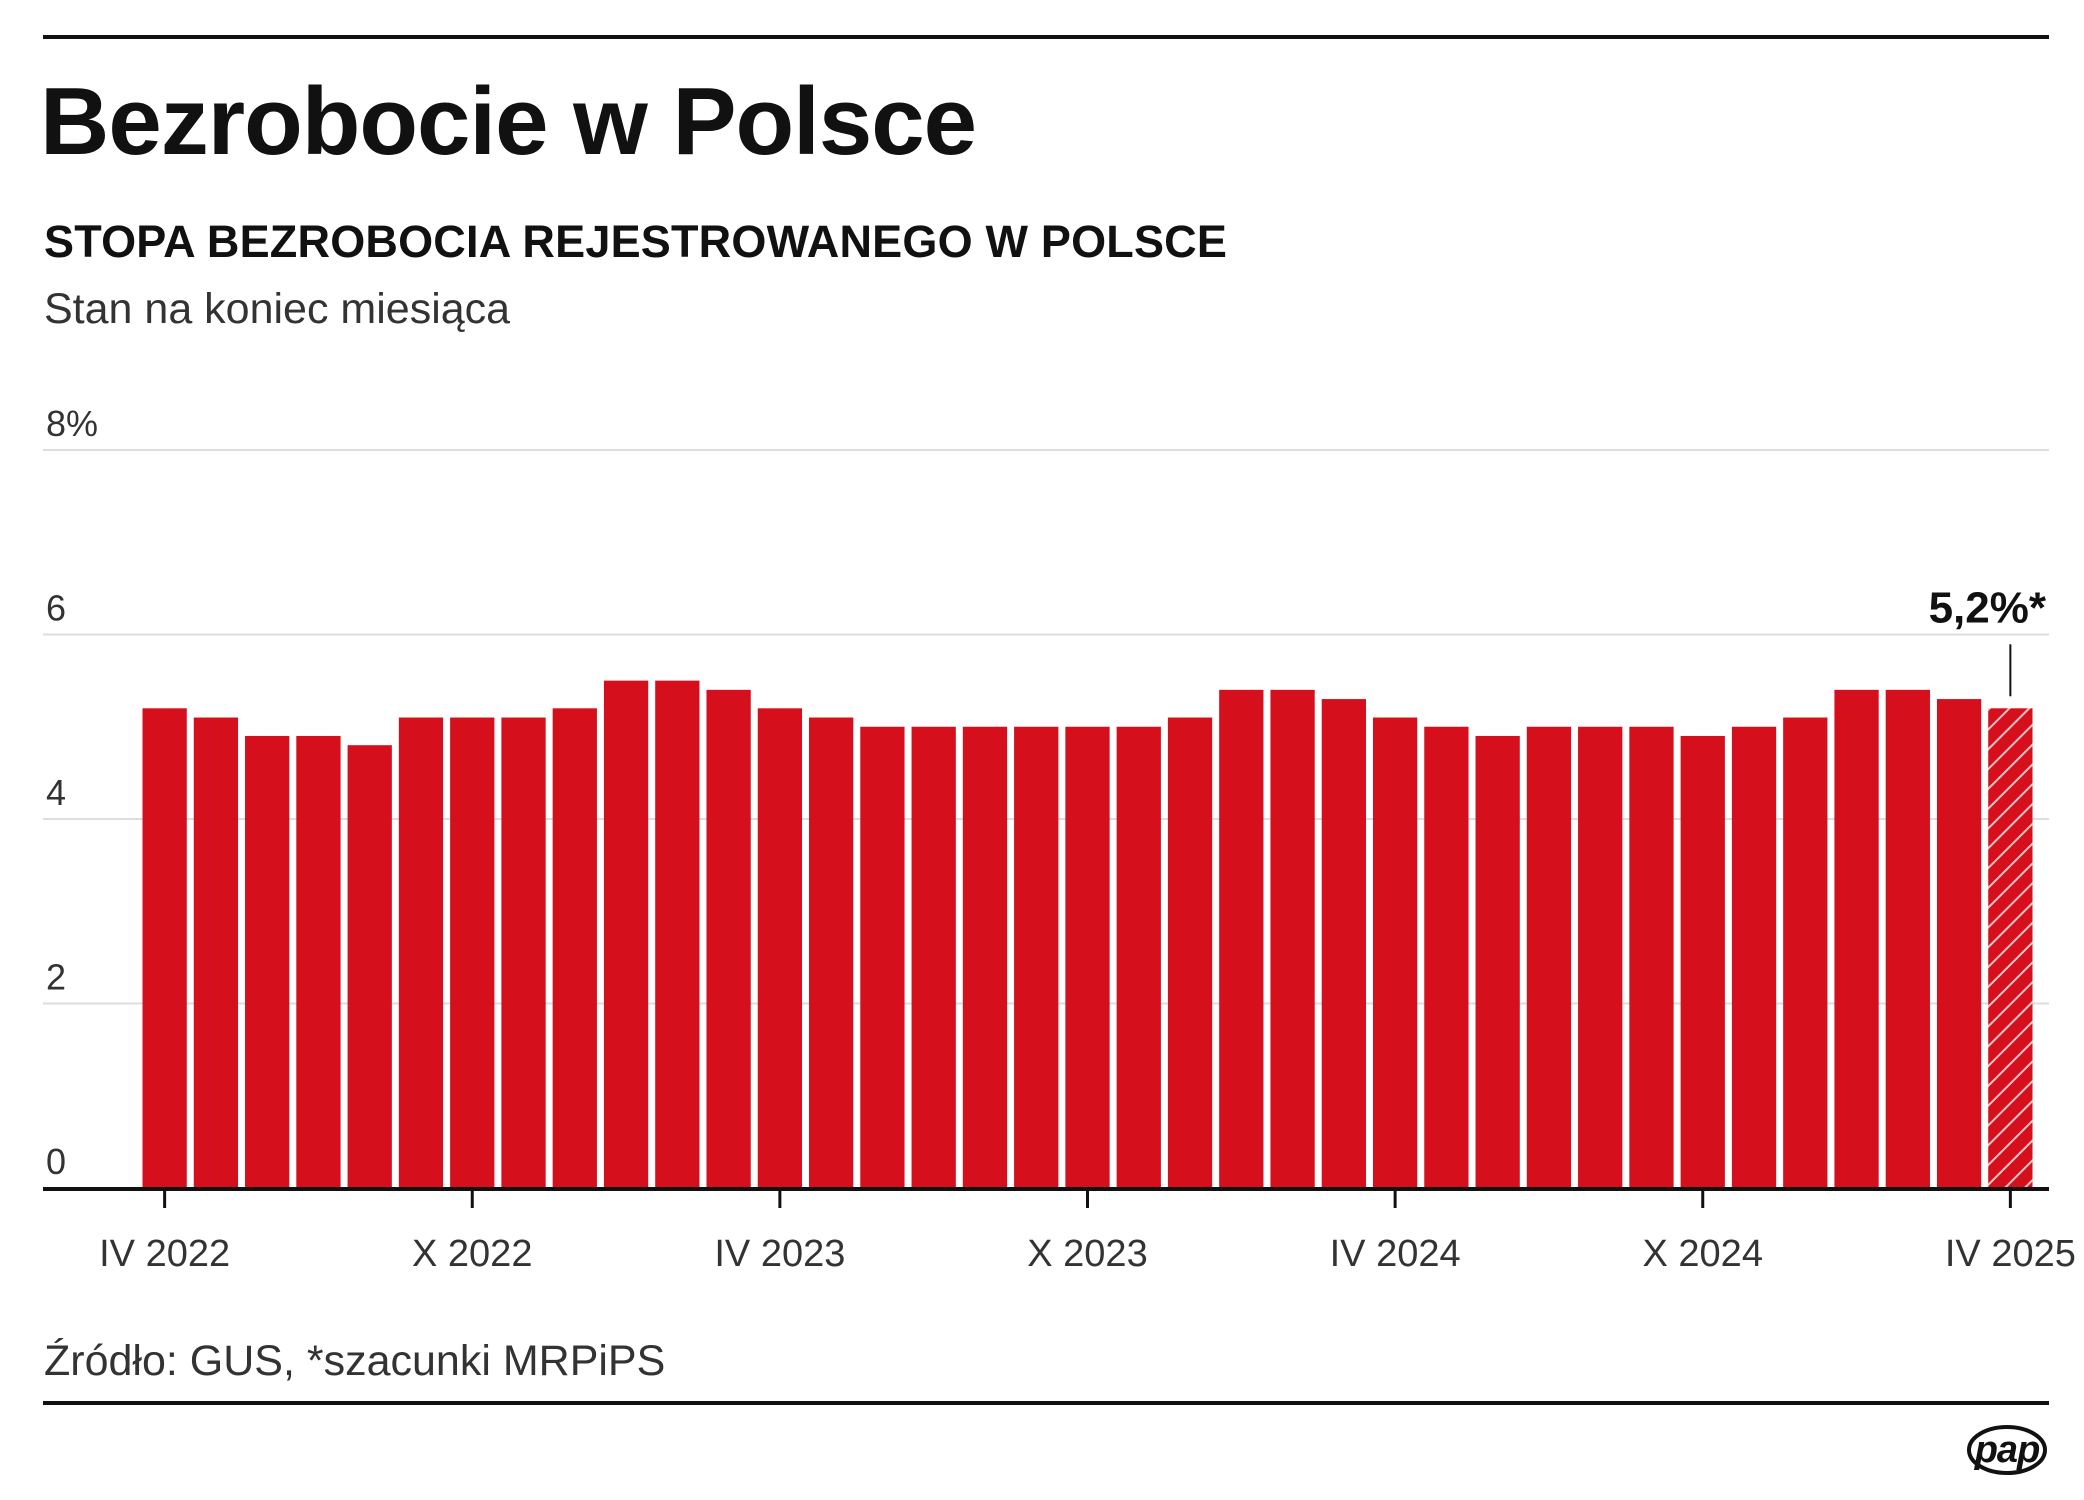 This screenshot has height=1500, width=2084. I want to click on x-tick-label: IV 2023, so click(779, 1254).